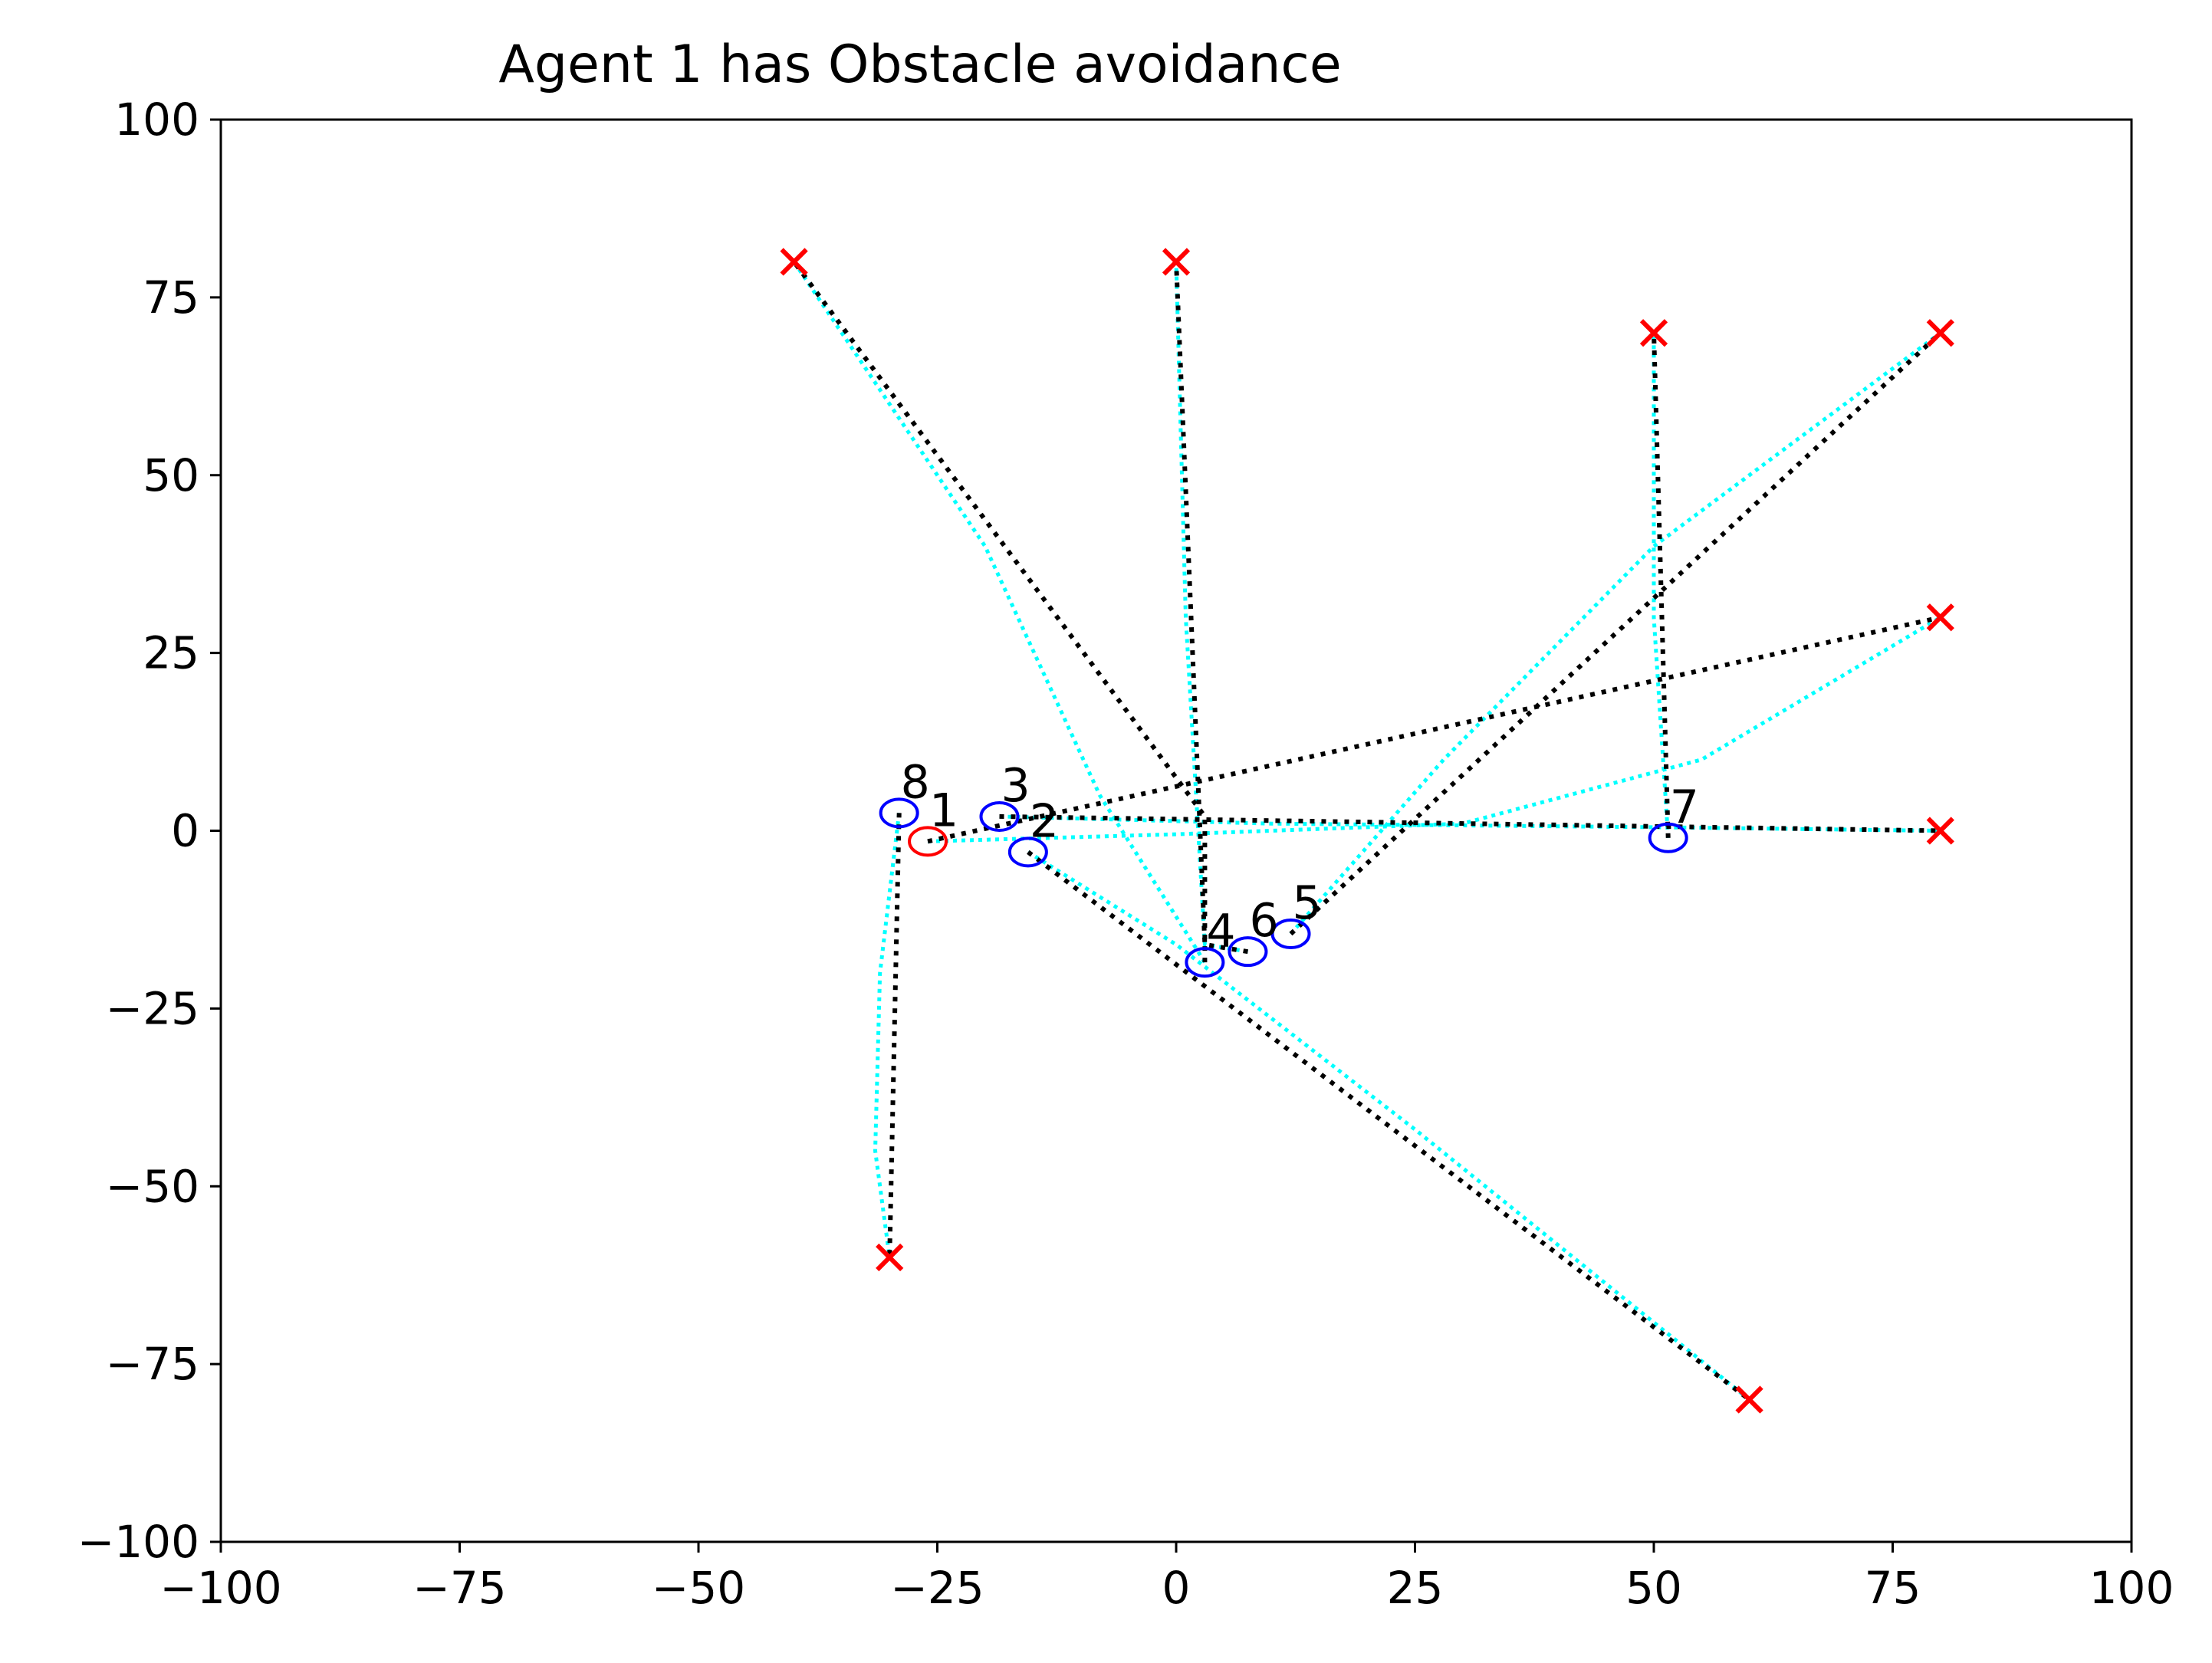 The height and width of the screenshot is (1663, 2212). Describe the element at coordinates (1415, 1588) in the screenshot. I see `x-tick-label: 25` at that location.